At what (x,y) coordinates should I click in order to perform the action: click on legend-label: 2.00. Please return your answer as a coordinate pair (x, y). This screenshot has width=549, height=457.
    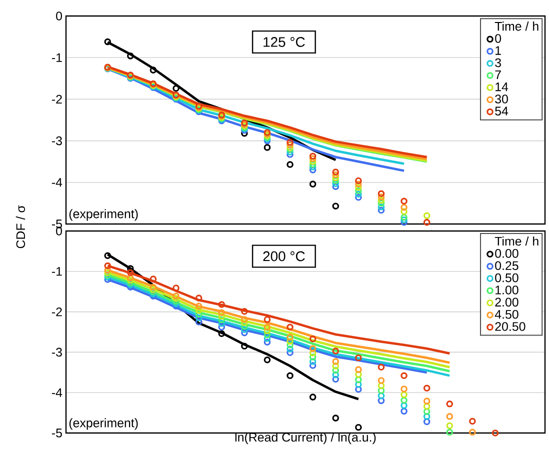
    Looking at the image, I should click on (506, 302).